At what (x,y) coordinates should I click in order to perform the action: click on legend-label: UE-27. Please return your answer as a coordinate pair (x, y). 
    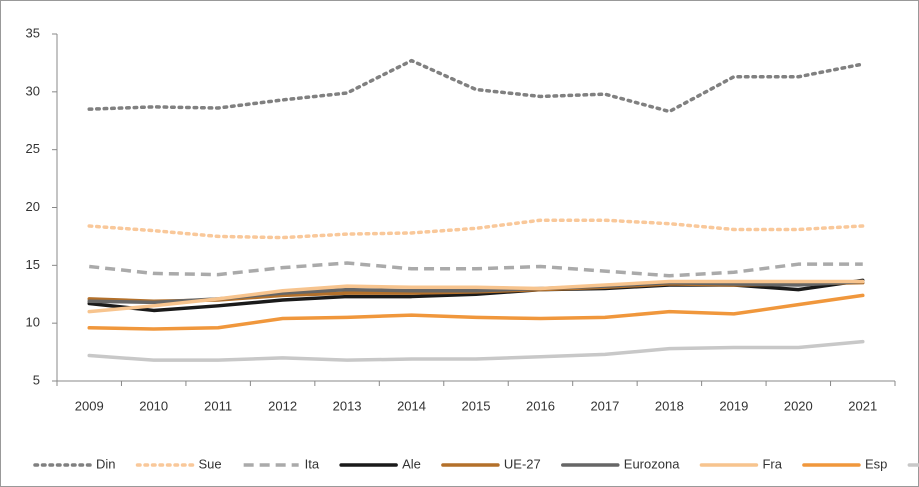
    Looking at the image, I should click on (522, 463).